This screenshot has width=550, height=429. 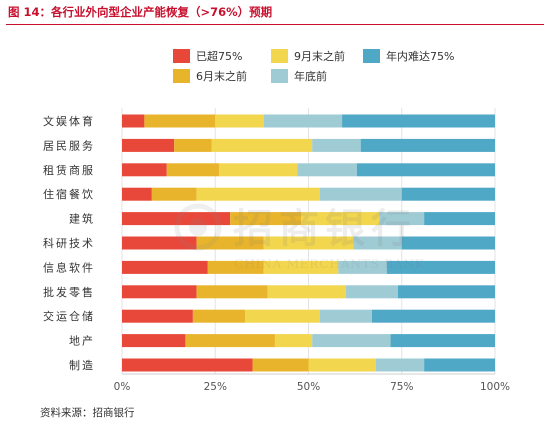 What do you see at coordinates (69, 267) in the screenshot?
I see `category-label: 信息软件` at bounding box center [69, 267].